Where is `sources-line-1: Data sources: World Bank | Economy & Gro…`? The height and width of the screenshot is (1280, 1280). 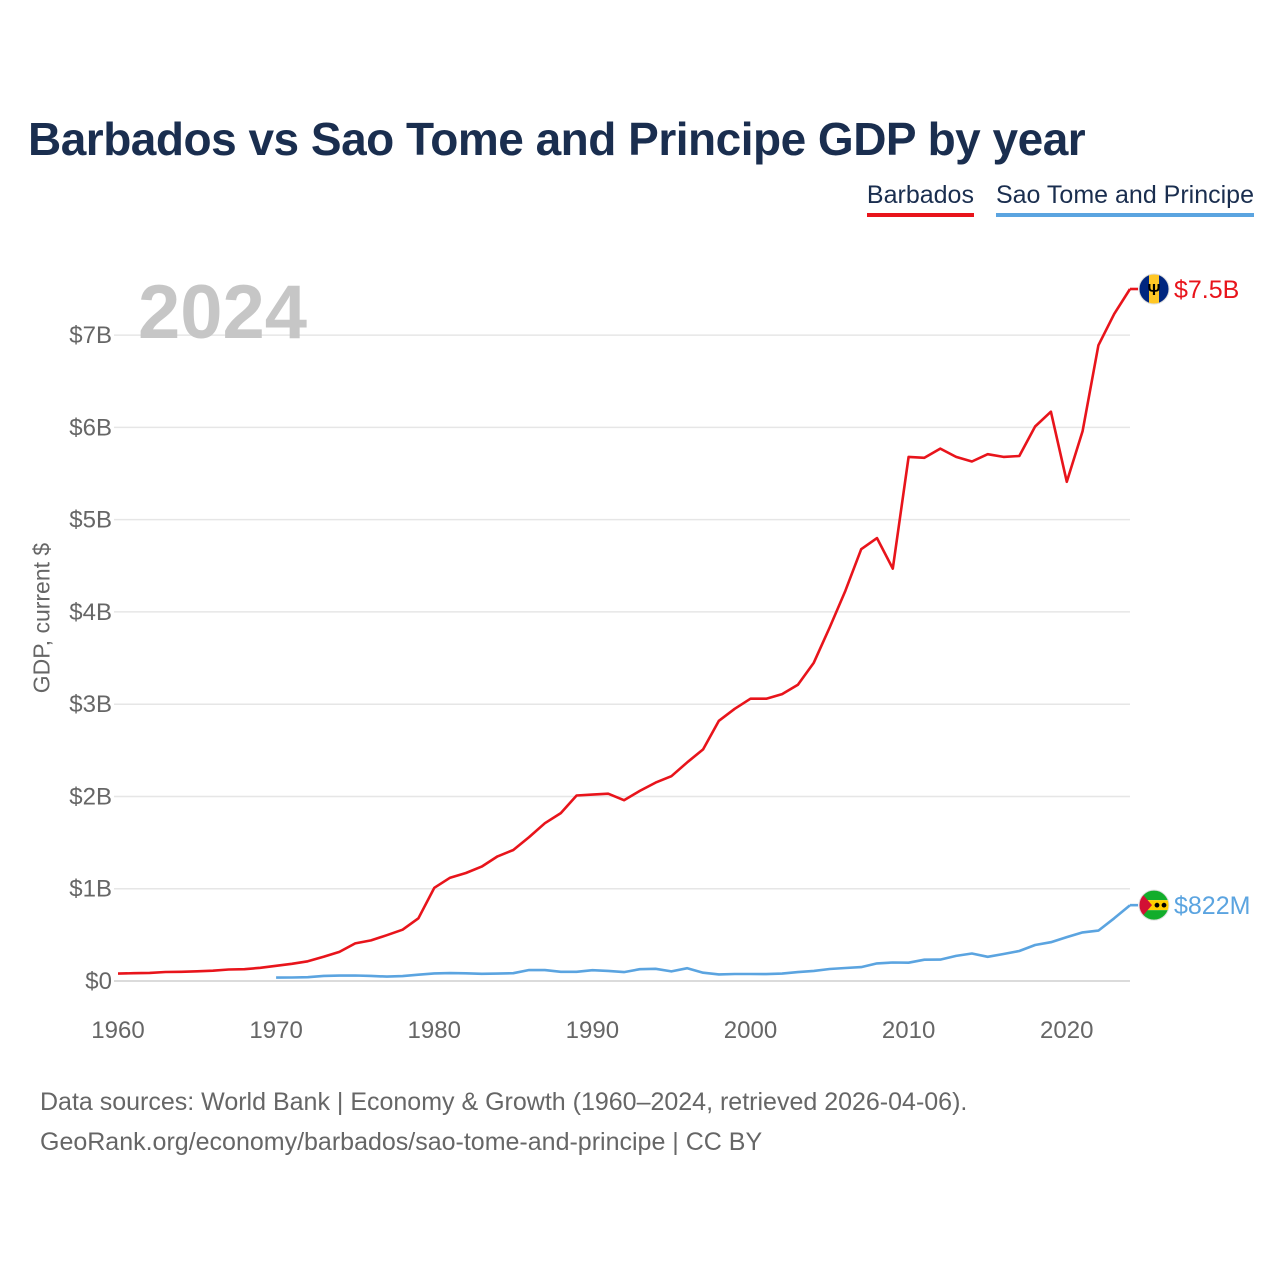
sources-line-1: Data sources: World Bank | Economy & Gro… is located at coordinates (504, 1102).